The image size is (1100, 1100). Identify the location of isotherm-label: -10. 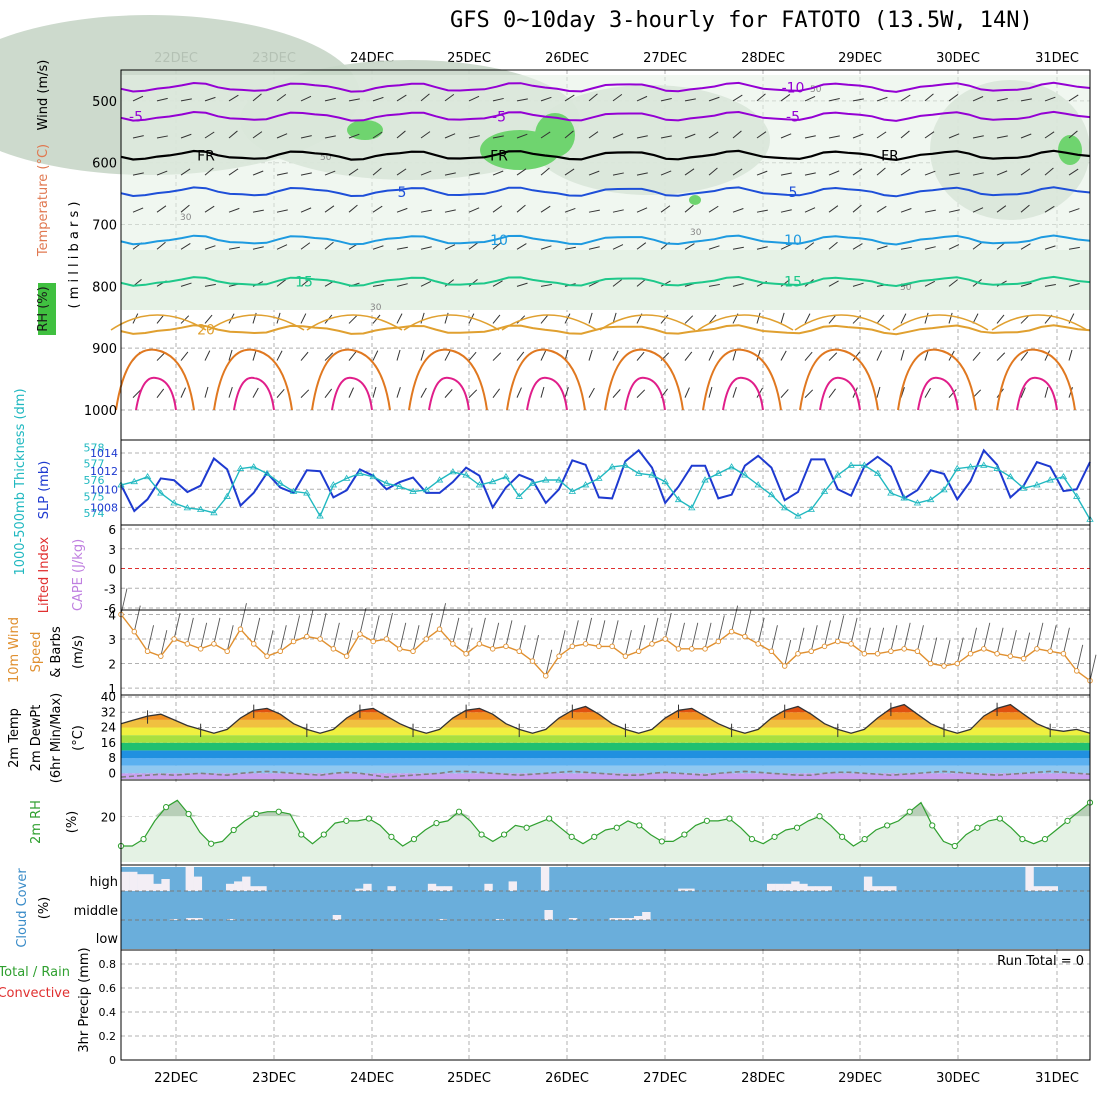
(793, 88).